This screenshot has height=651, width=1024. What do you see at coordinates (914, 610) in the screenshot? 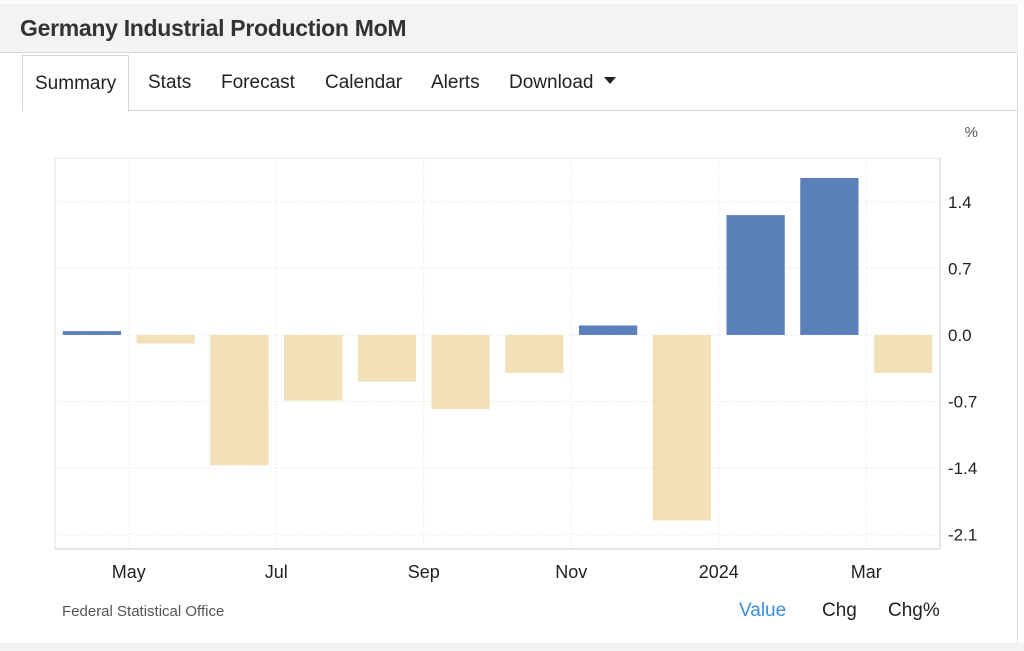
I see `chg-percent-link: Chg%` at bounding box center [914, 610].